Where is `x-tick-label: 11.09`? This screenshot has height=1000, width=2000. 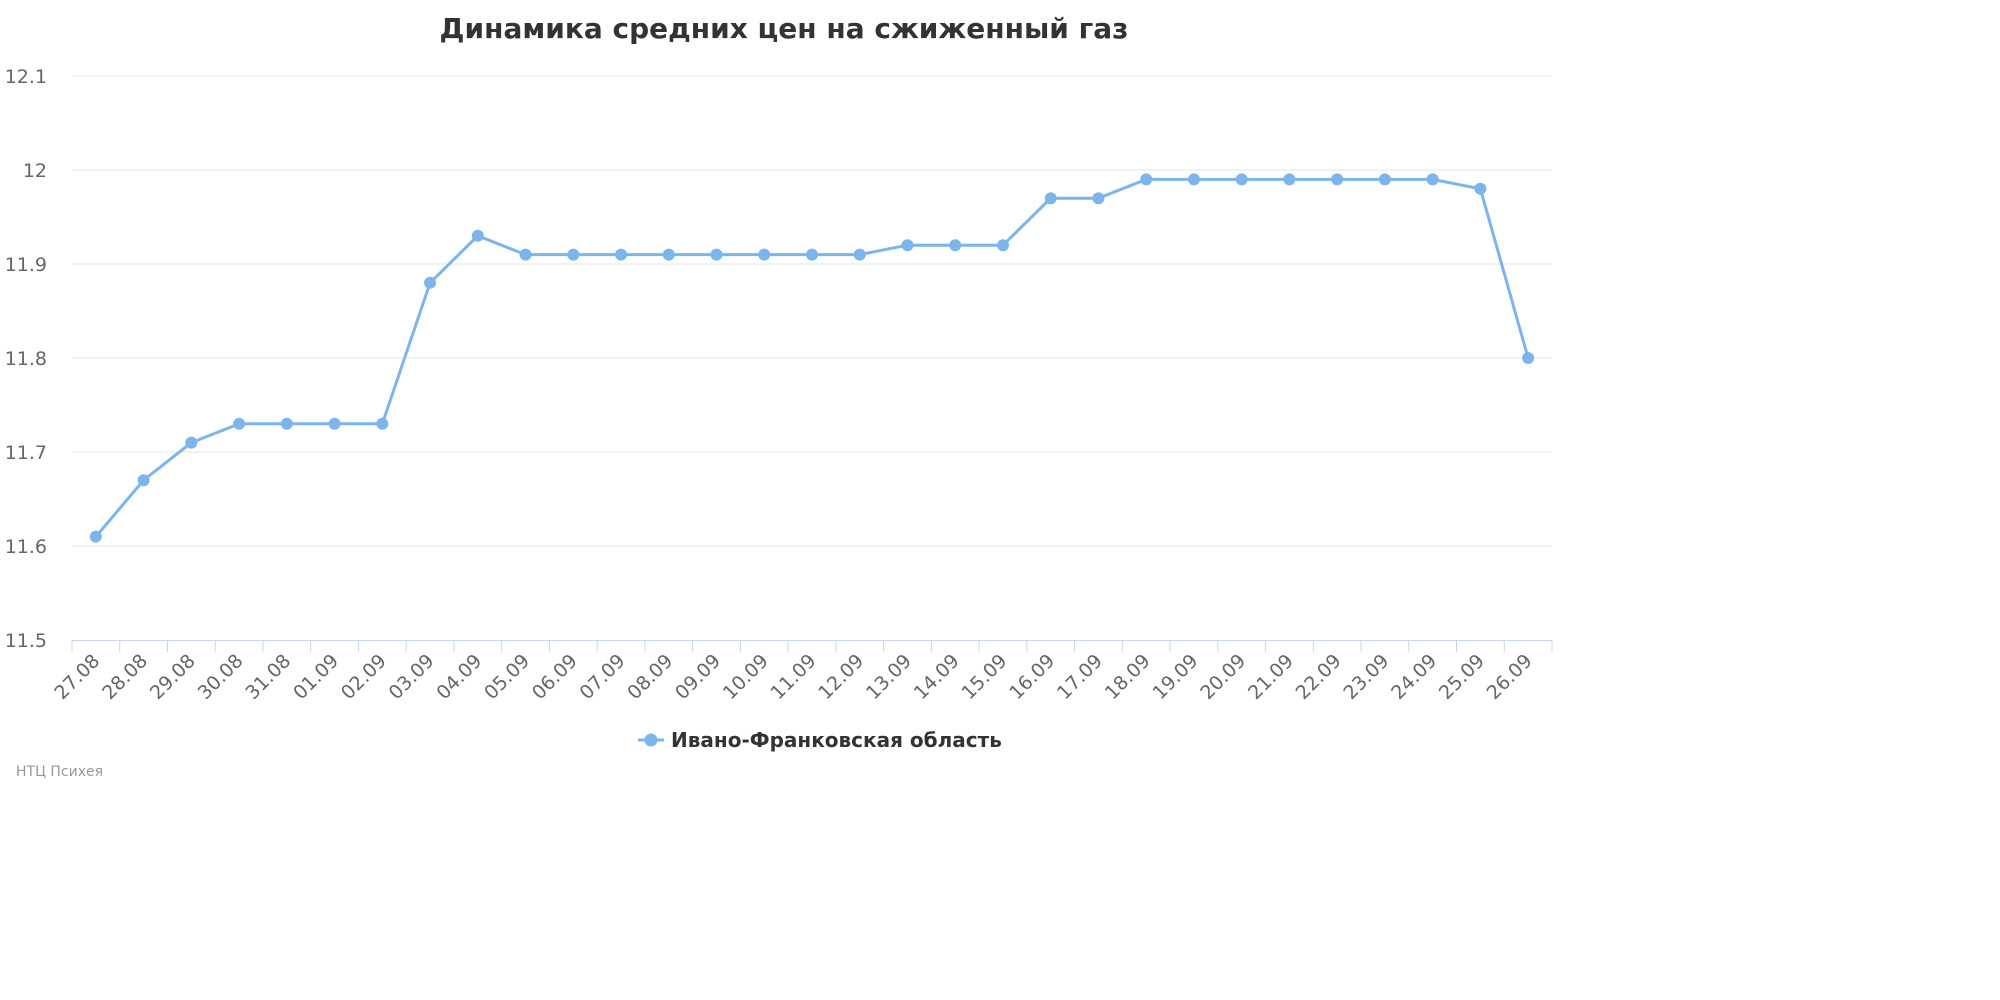 x-tick-label: 11.09 is located at coordinates (794, 677).